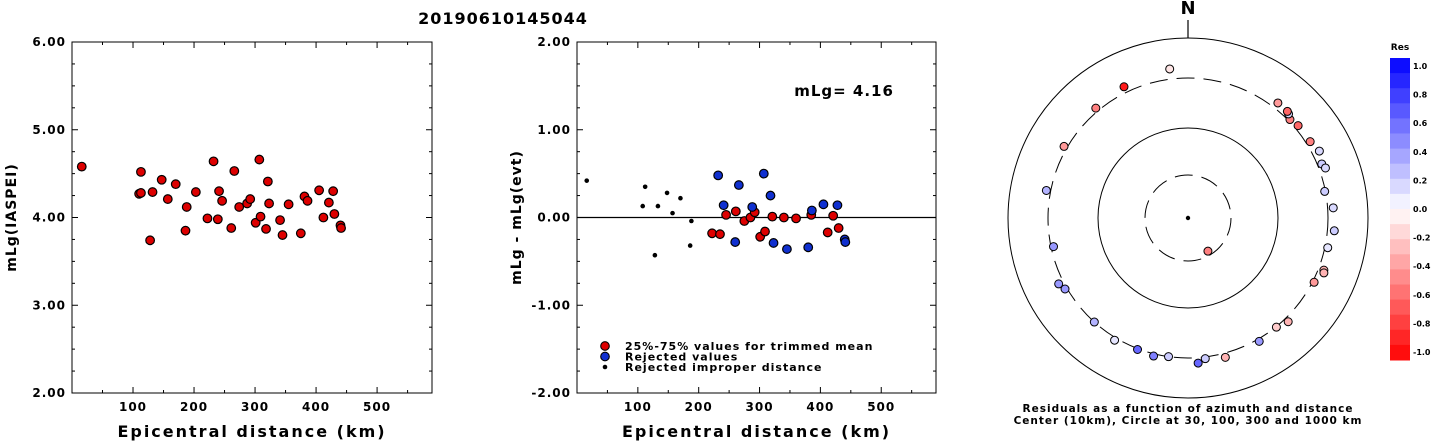  What do you see at coordinates (1400, 48) in the screenshot?
I see `colorbar-title: Res` at bounding box center [1400, 48].